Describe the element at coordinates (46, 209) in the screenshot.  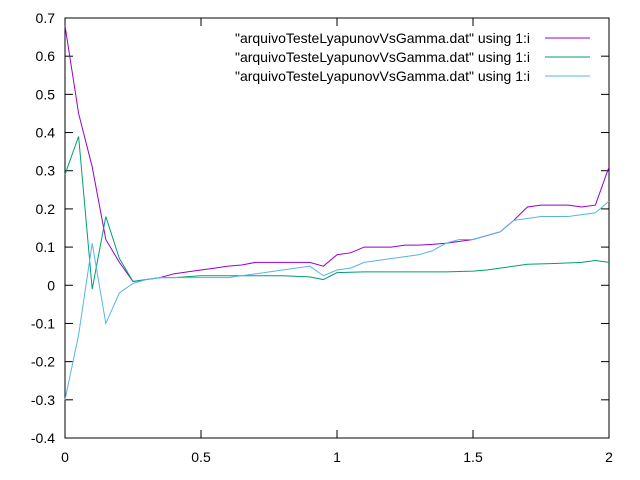
I see `y-tick-label: 0.2` at that location.